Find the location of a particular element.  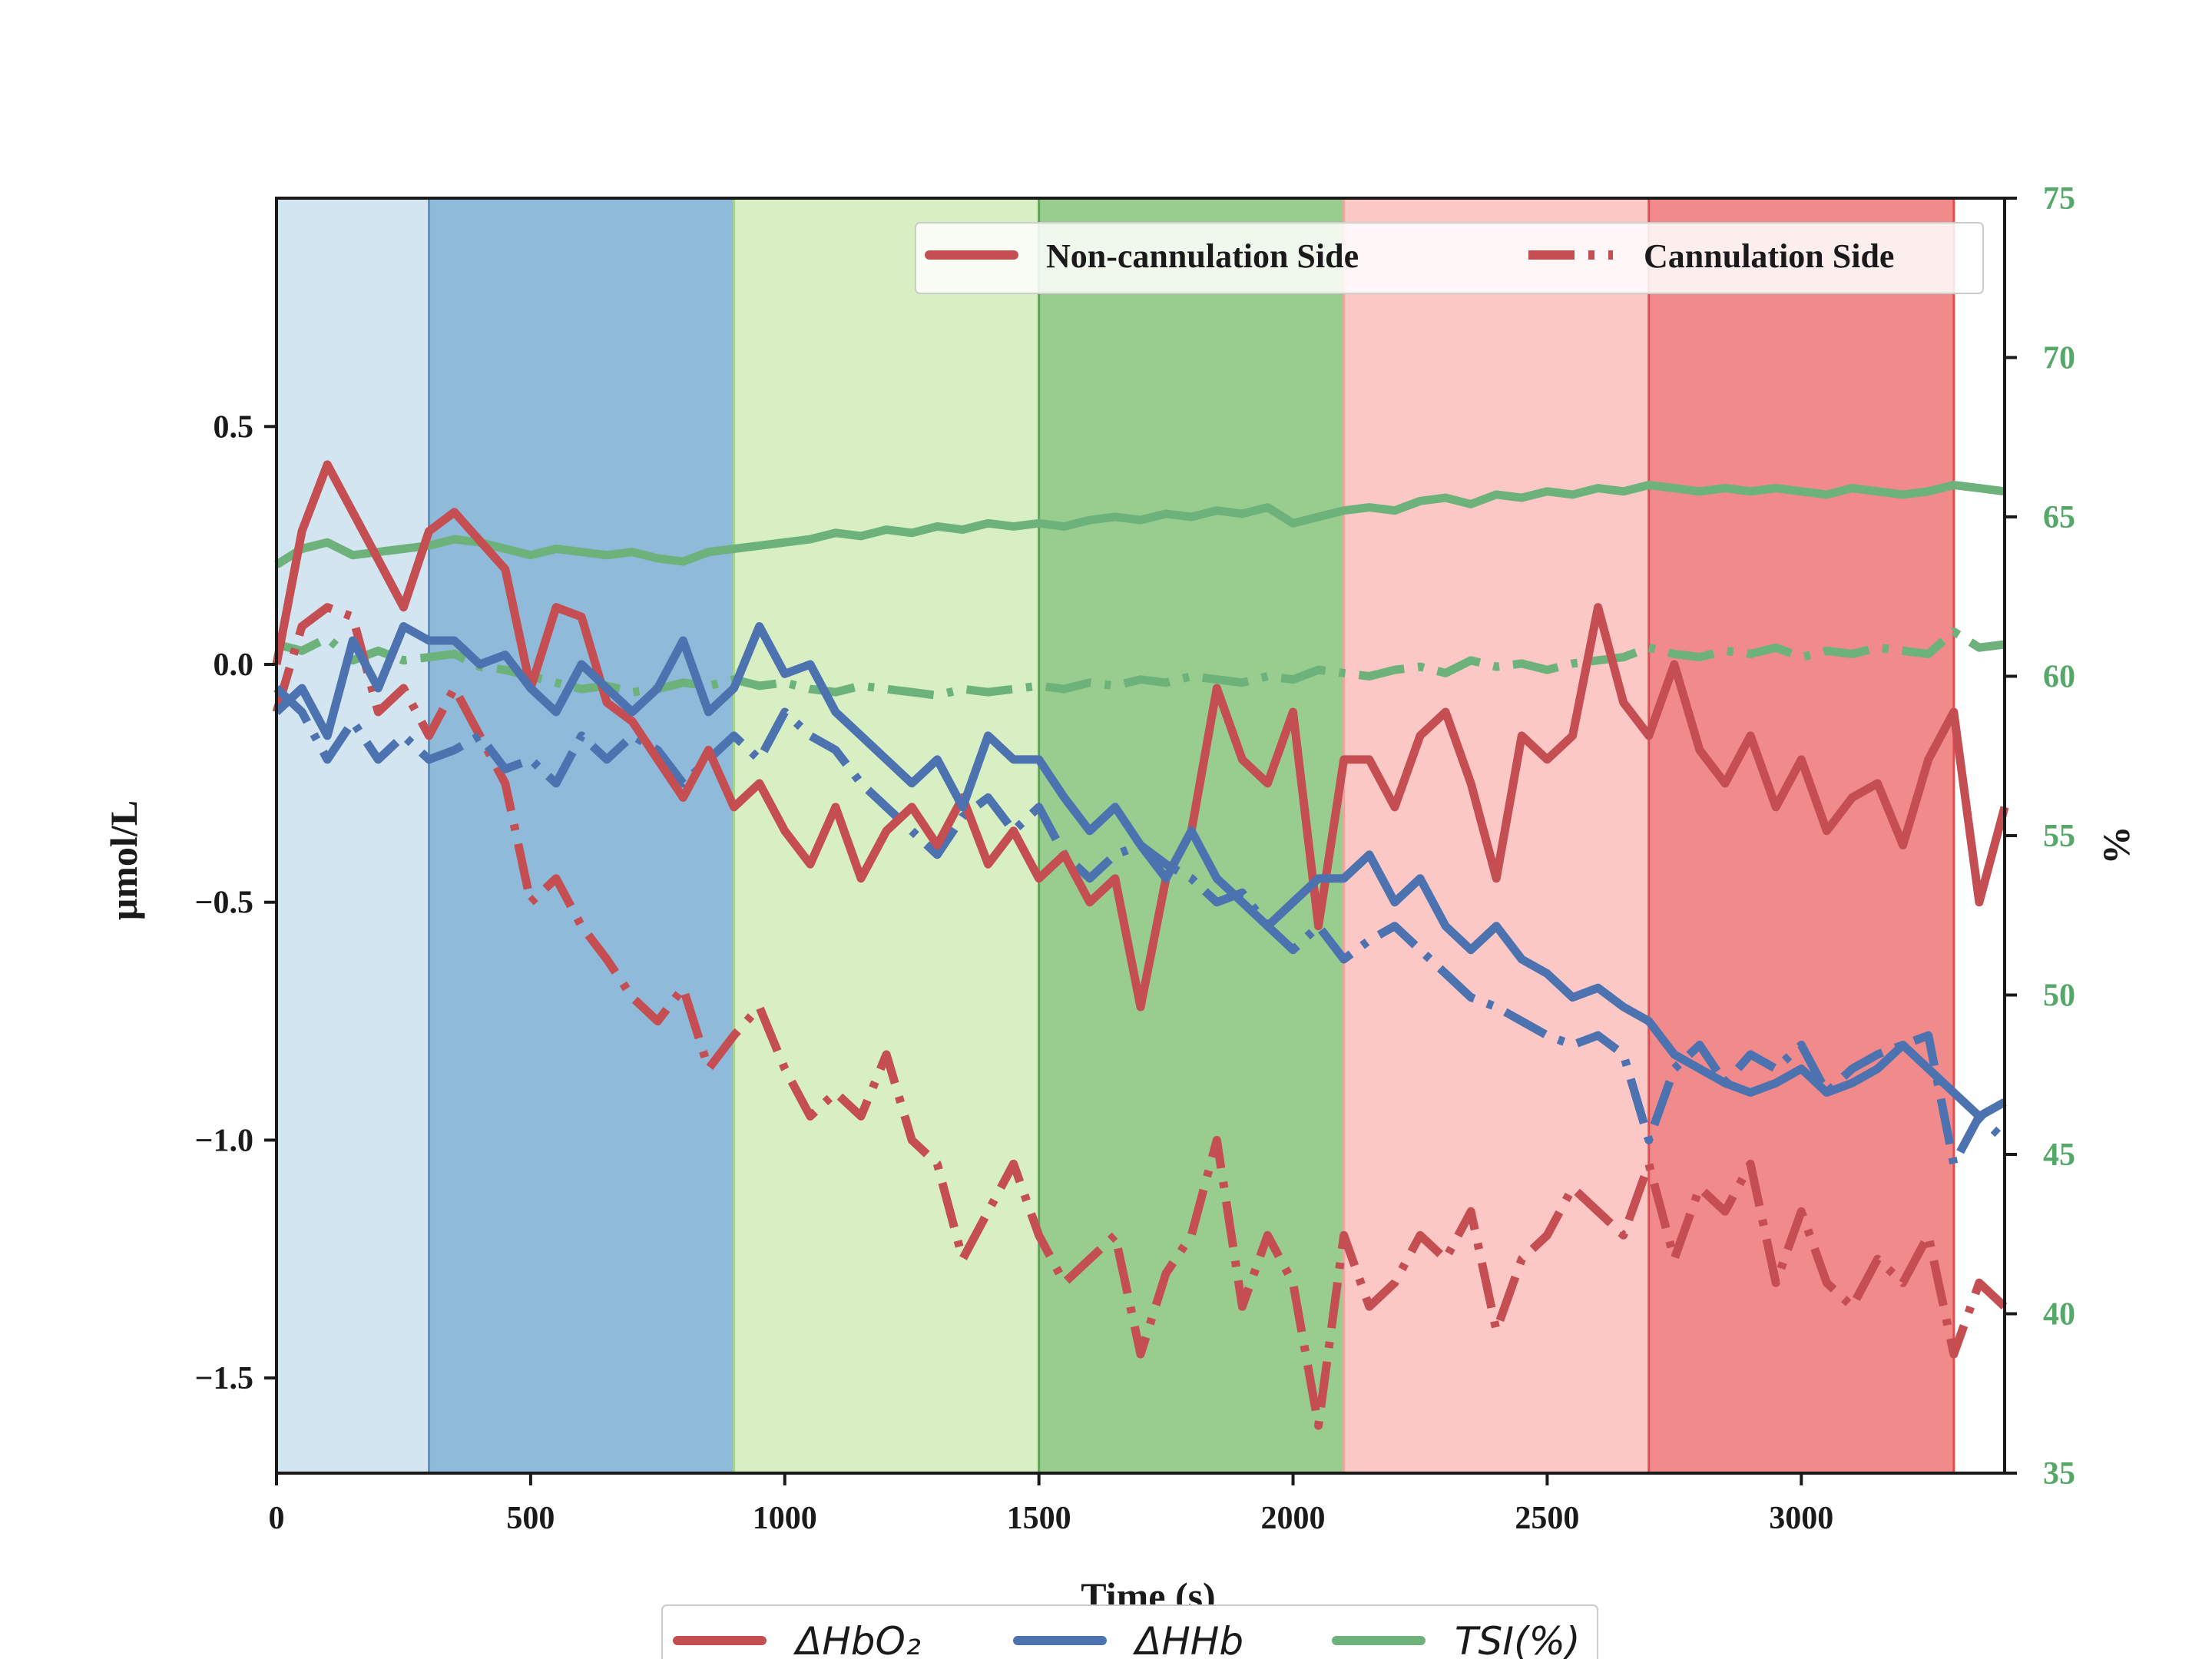

y-tick-label: 0.0 is located at coordinates (234, 665).